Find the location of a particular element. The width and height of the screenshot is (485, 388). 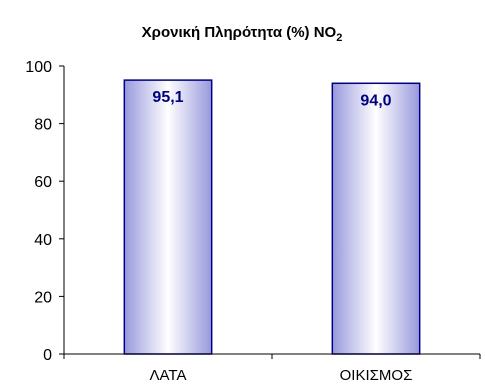

chart-title: Χρονική Πληρότητα (%) NO2 is located at coordinates (242, 34).